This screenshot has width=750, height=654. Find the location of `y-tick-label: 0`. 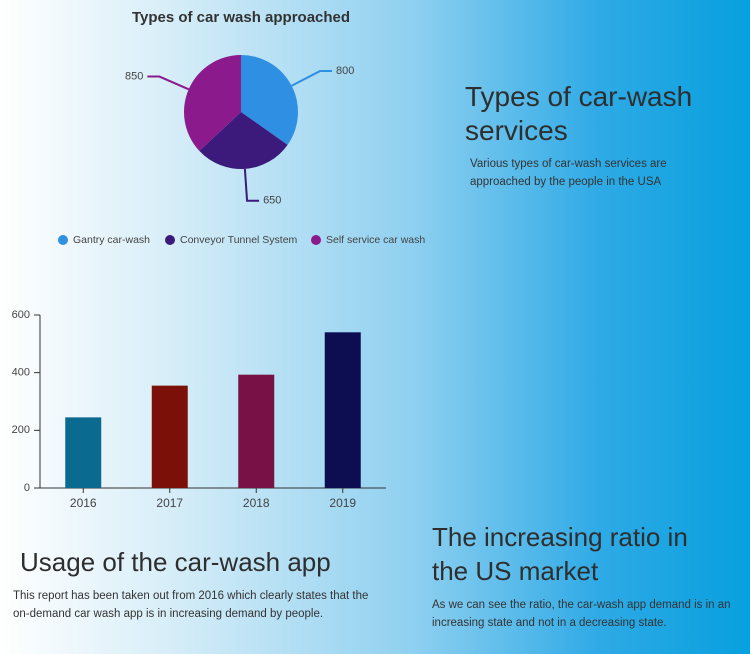

y-tick-label: 0 is located at coordinates (27, 488).